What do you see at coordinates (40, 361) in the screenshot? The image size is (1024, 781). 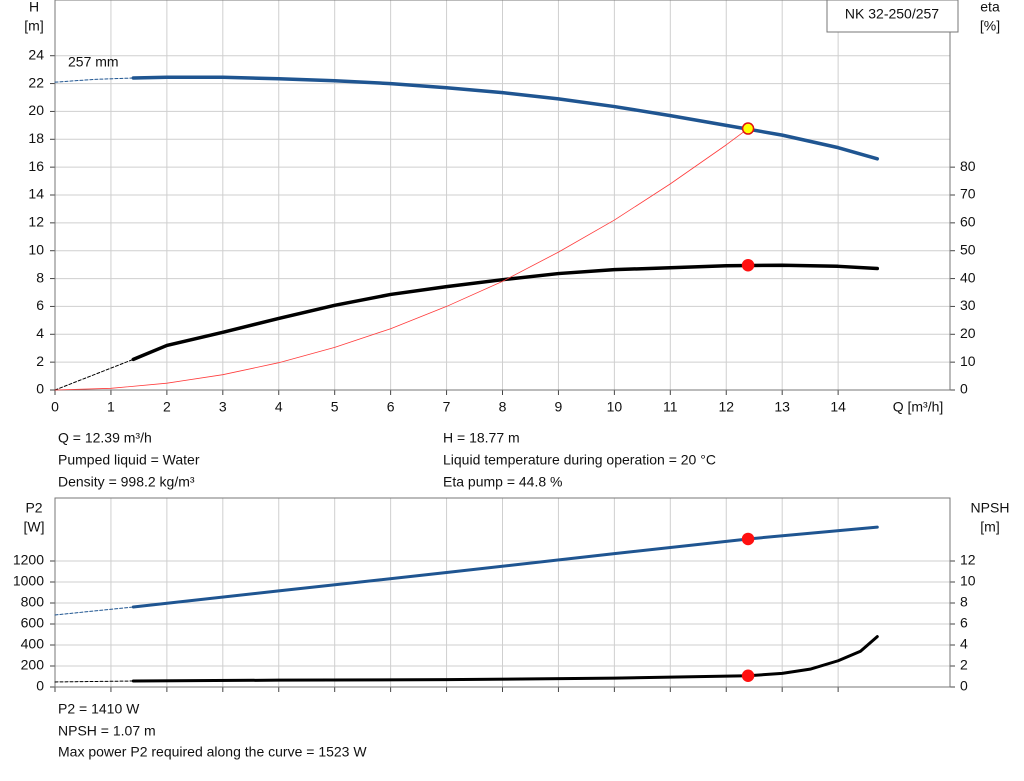 I see `y-tick-label: 2` at bounding box center [40, 361].